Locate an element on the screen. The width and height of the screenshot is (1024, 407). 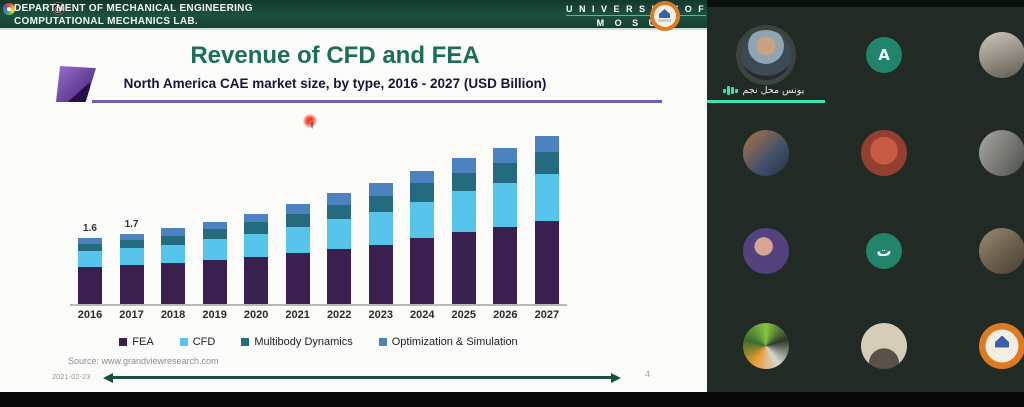
bar-stack-2022 is located at coordinates (339, 248).